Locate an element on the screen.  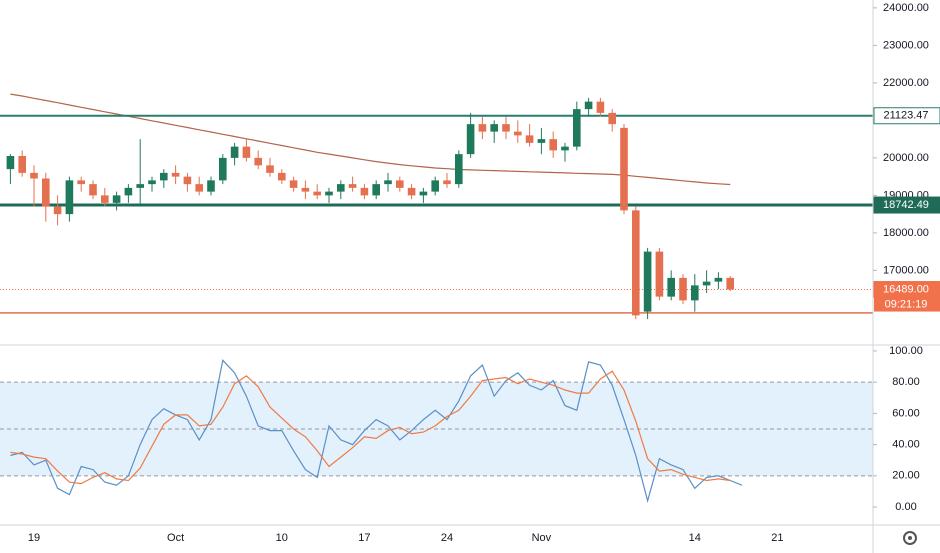
y-tick-label: 17000.00 is located at coordinates (906, 270).